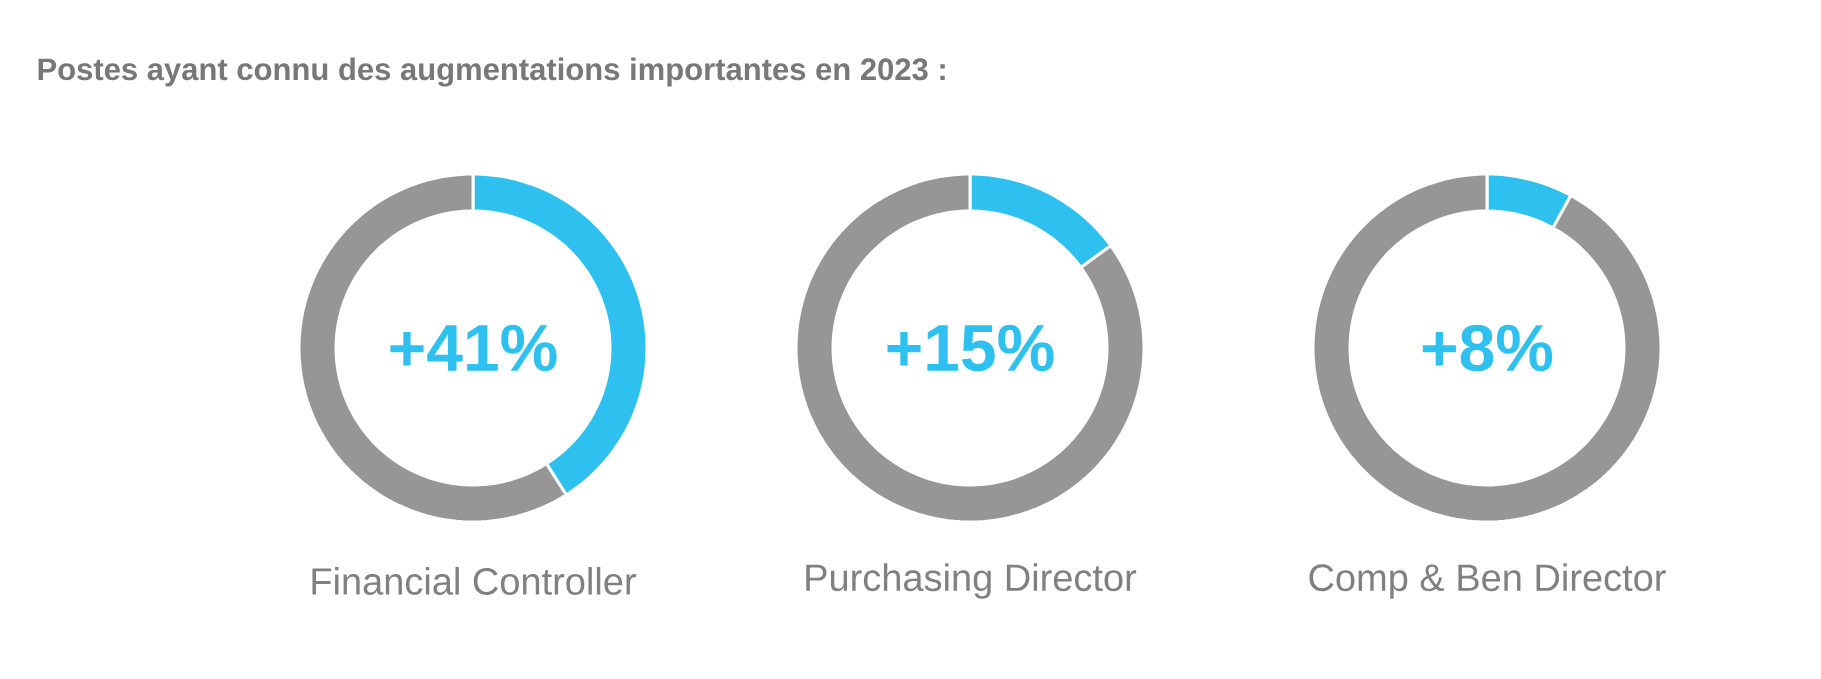 This screenshot has height=679, width=1821. What do you see at coordinates (1487, 348) in the screenshot?
I see `text: +8%` at bounding box center [1487, 348].